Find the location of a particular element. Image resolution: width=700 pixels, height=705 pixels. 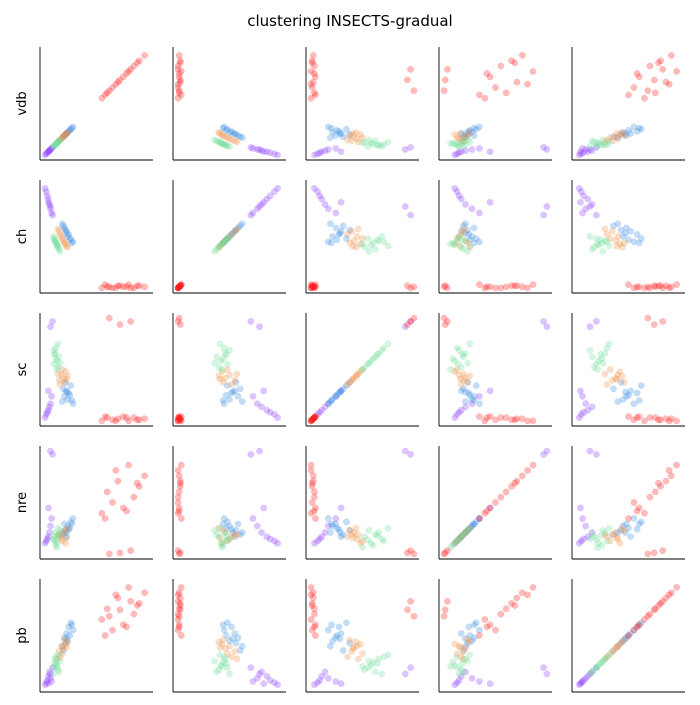

panel-pb-vs-vdb is located at coordinates (96, 636).